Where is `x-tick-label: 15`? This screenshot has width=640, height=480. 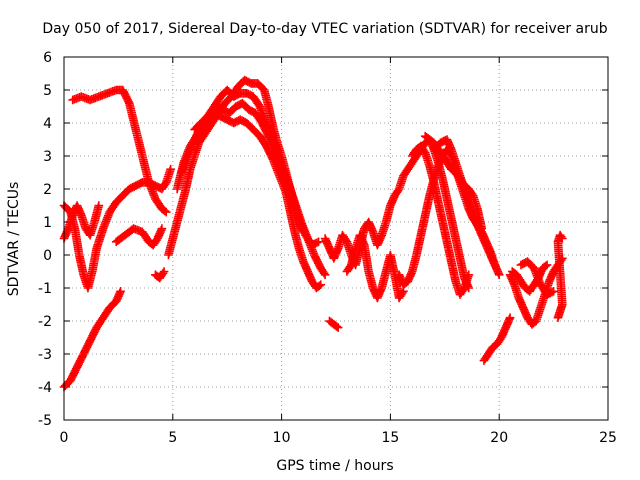 x-tick-label: 15 is located at coordinates (390, 438).